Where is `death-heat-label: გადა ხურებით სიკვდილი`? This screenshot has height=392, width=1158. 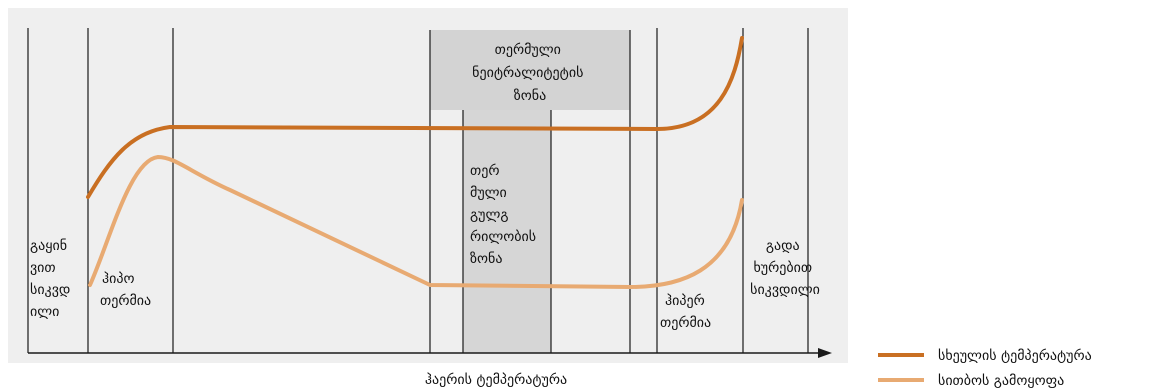
death-heat-label: გადა ხურებით სიკვდილი is located at coordinates (785, 268).